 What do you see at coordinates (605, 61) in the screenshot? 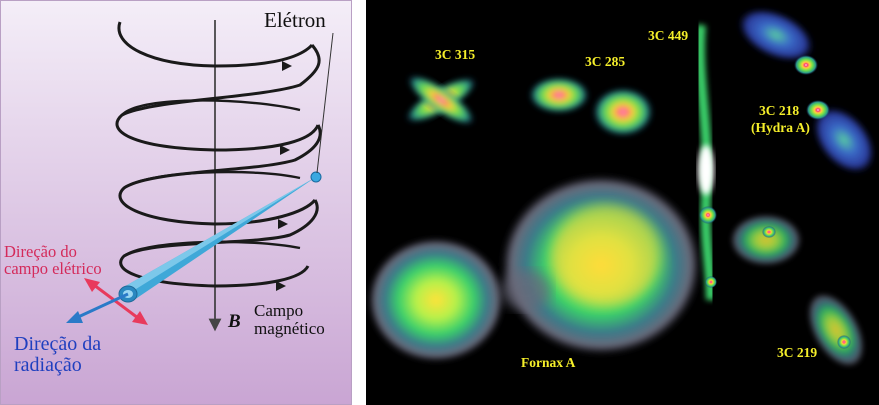
I see `label-3c285: 3C 285` at bounding box center [605, 61].